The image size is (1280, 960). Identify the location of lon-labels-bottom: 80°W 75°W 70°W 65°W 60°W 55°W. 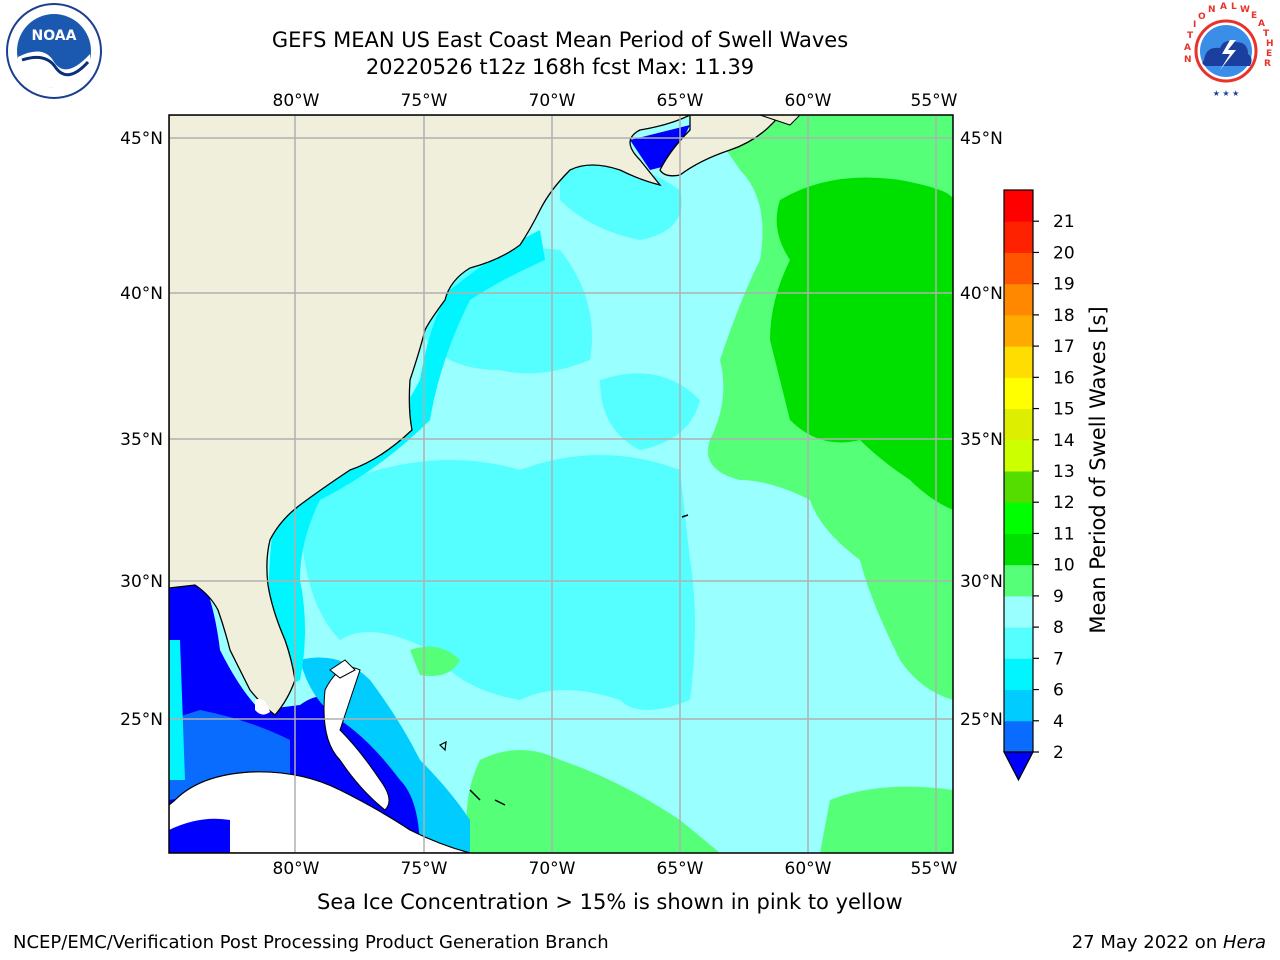
(615, 869).